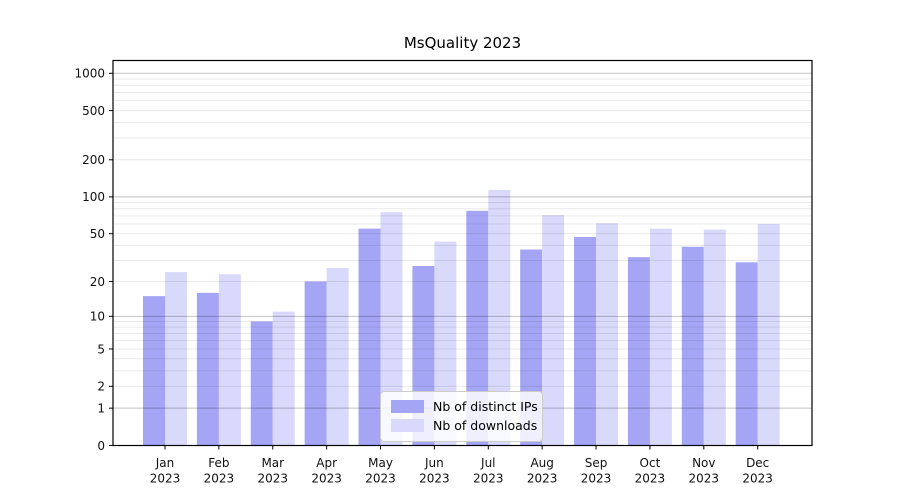 The image size is (900, 500). What do you see at coordinates (650, 463) in the screenshot?
I see `x-tick-label-month: Oct` at bounding box center [650, 463].